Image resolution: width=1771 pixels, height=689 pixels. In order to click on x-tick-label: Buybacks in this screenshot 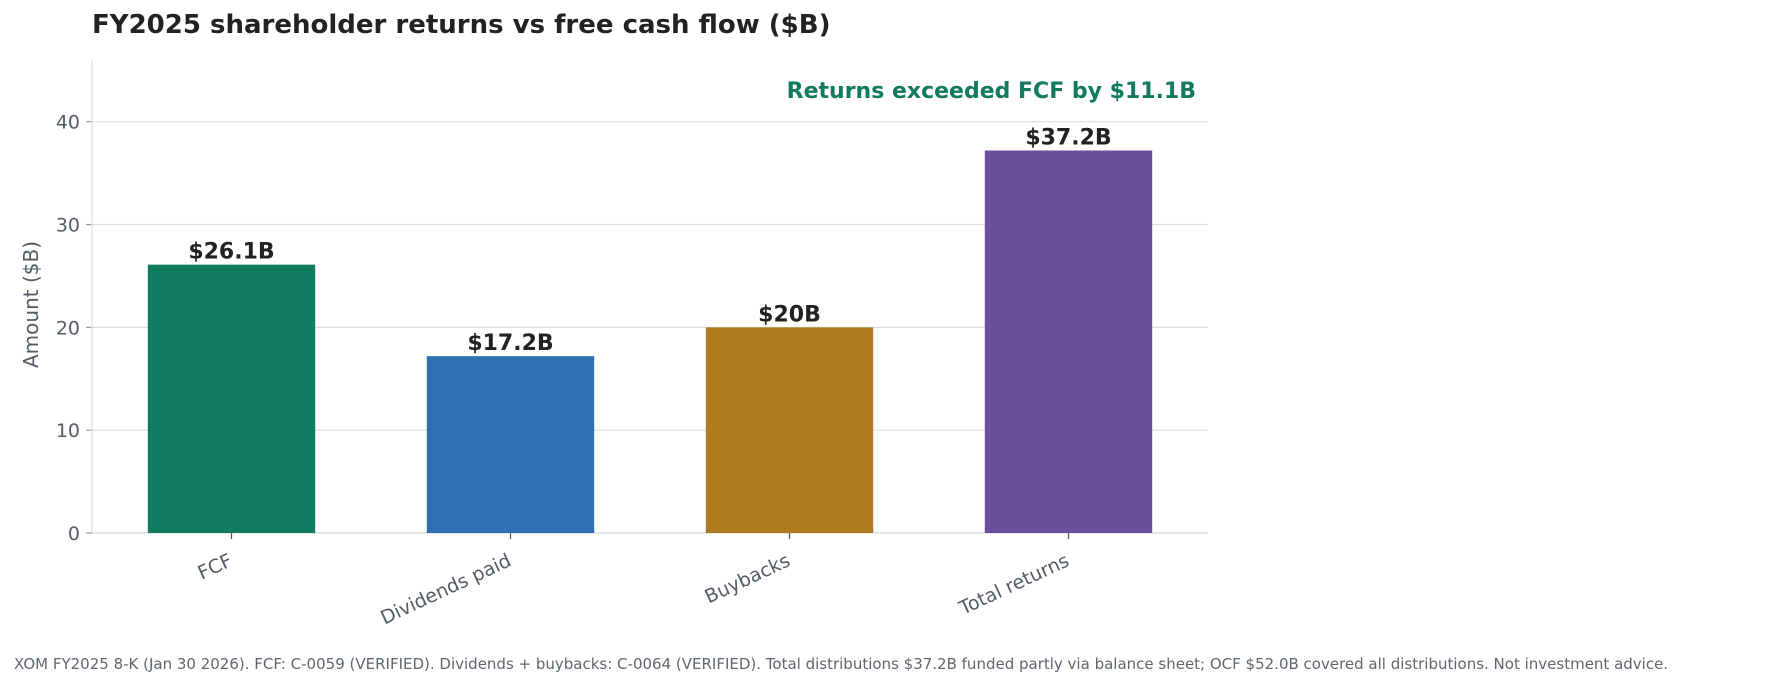, I will do `click(748, 579)`.